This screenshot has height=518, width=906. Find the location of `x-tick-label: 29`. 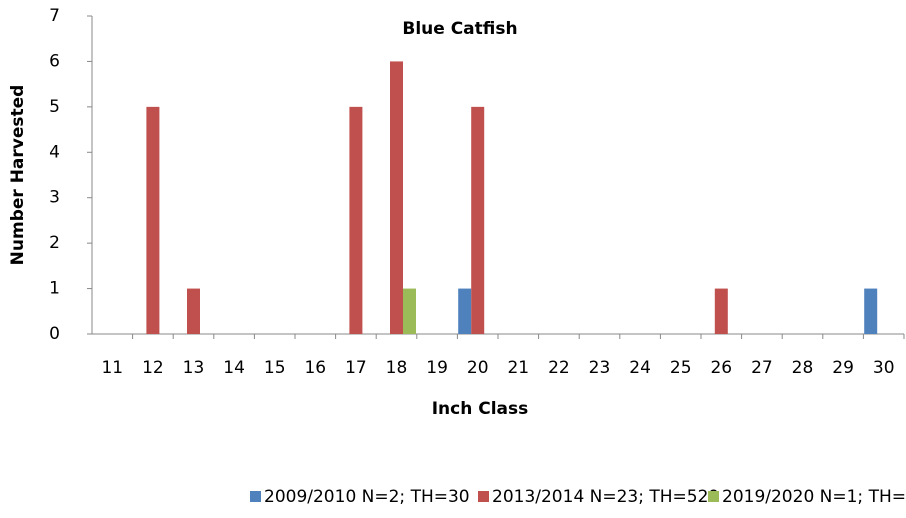

x-tick-label: 29 is located at coordinates (843, 368).